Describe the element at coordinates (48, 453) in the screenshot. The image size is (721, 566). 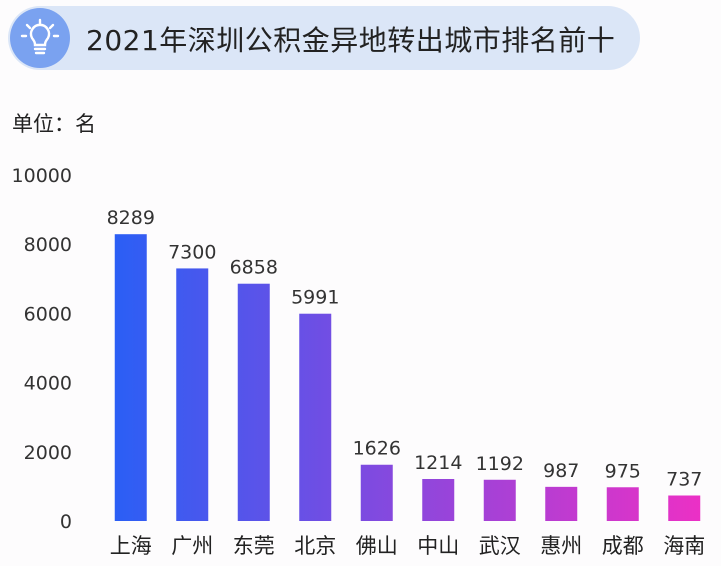
I see `y-tick-label: 2000` at that location.